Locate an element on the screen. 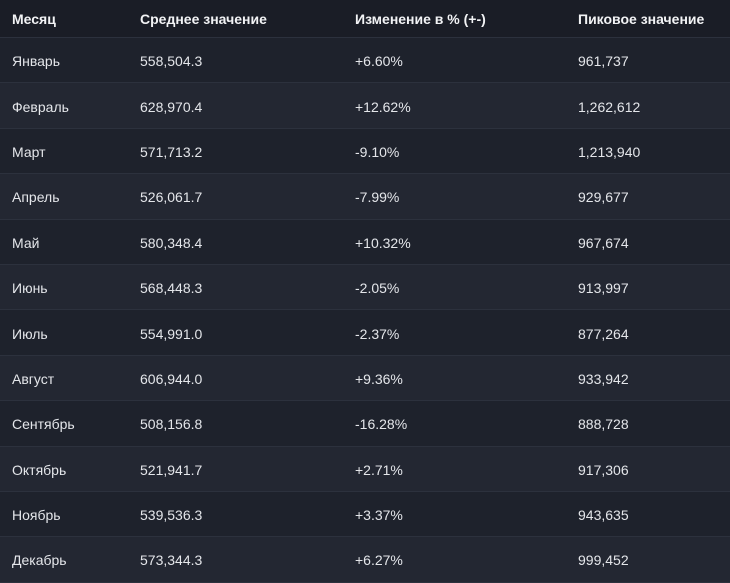  average-cell: 628,970.4 is located at coordinates (171, 106).